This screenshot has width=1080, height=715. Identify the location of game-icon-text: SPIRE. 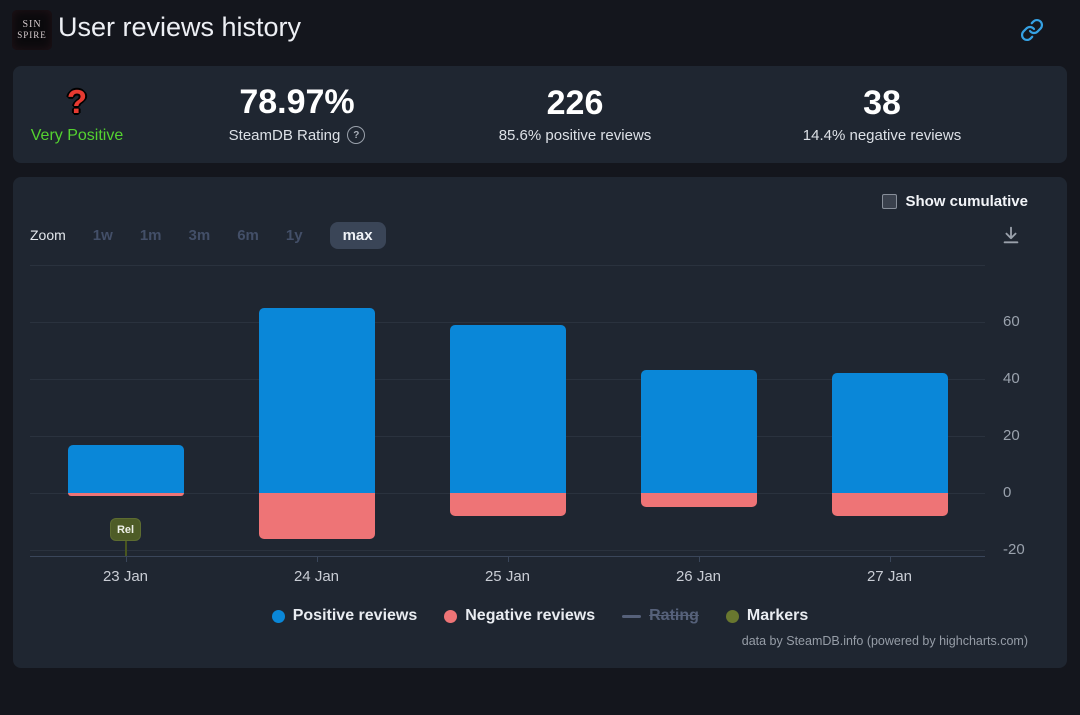
(32, 35).